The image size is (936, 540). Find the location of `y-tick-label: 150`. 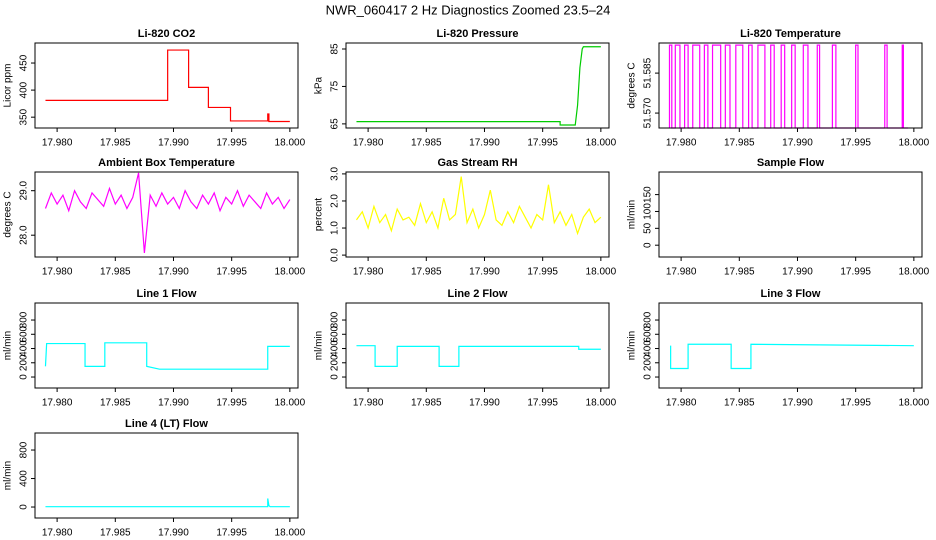

y-tick-label: 150 is located at coordinates (648, 194).